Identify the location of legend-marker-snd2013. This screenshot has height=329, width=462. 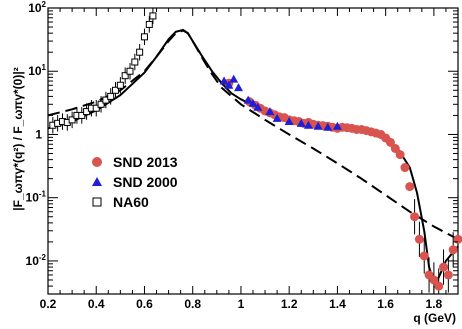
(97, 162).